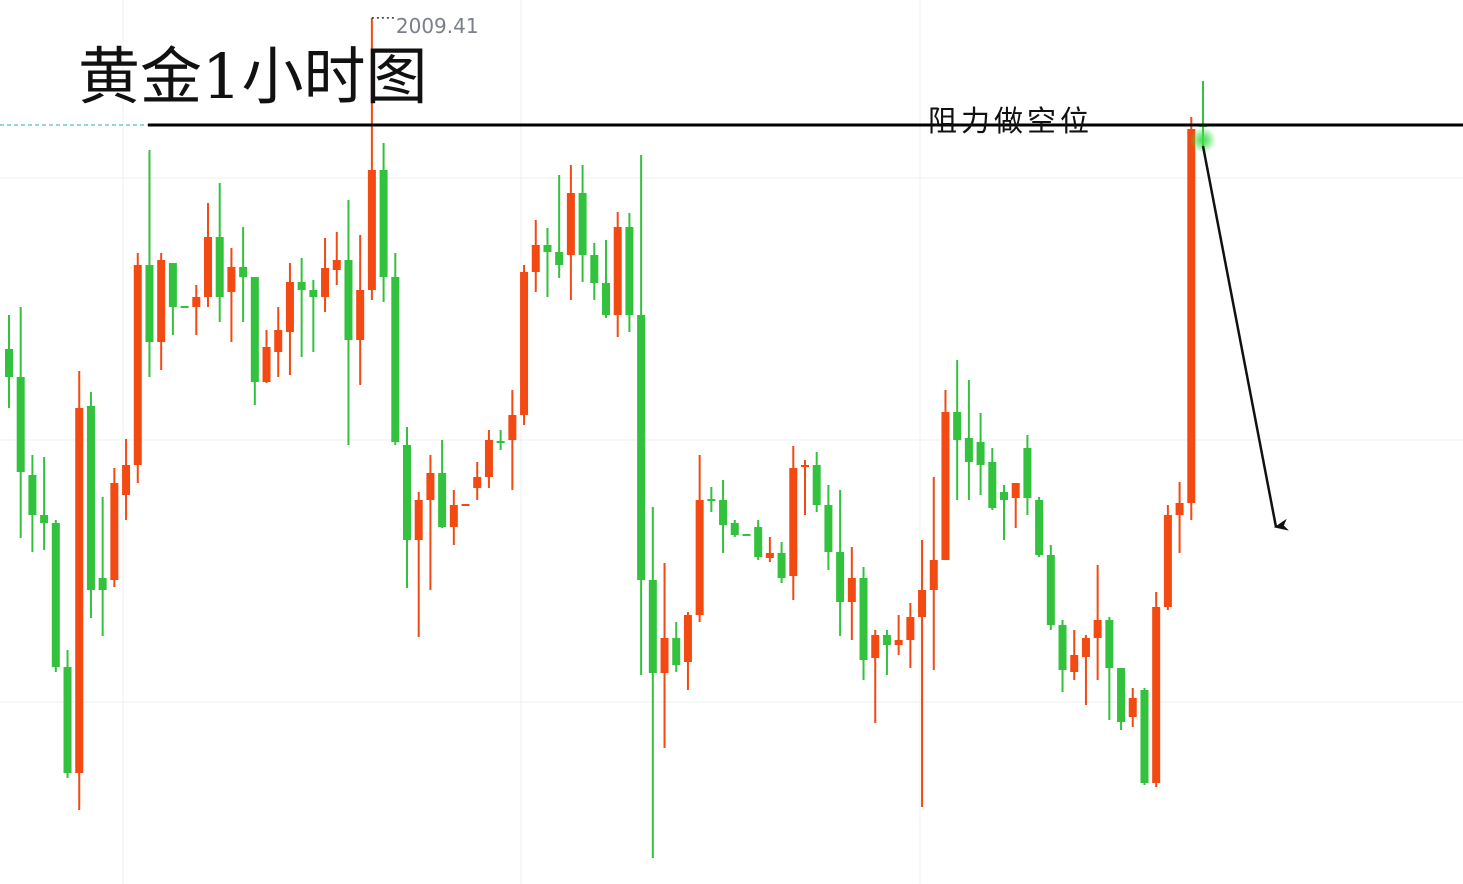 The width and height of the screenshot is (1463, 884). Describe the element at coordinates (1203, 140) in the screenshot. I see `highlight-point` at that location.